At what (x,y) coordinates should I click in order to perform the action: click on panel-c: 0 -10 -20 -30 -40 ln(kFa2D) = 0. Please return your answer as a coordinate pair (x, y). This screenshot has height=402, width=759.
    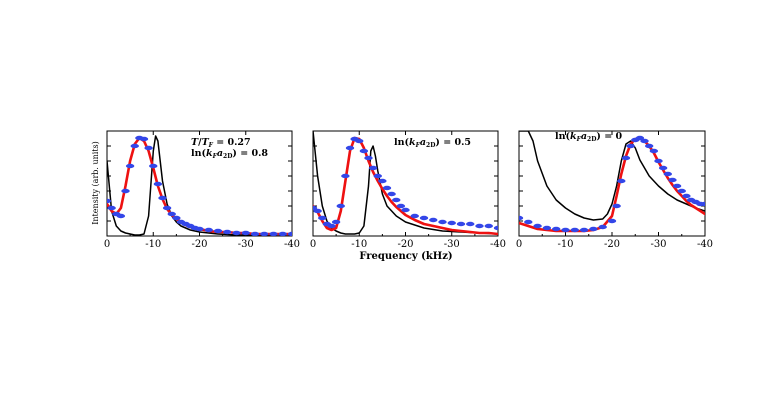
    Looking at the image, I should click on (614, 190).